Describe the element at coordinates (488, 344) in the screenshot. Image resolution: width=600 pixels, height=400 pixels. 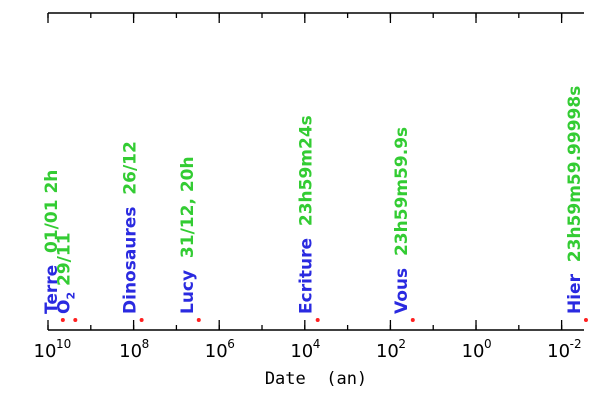
I see `tick-label-exponent: 0` at that location.